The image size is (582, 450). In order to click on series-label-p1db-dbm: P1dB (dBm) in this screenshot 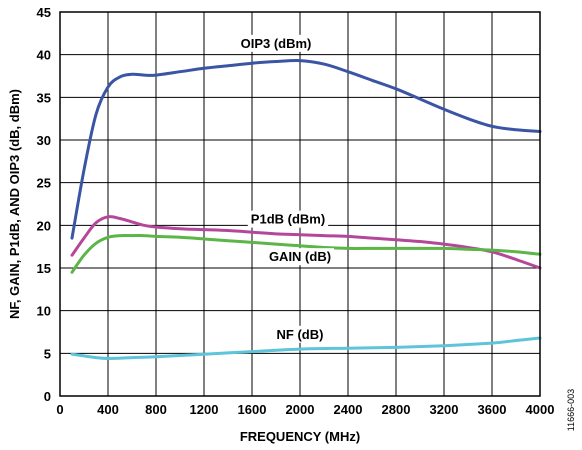, I will do `click(288, 219)`.